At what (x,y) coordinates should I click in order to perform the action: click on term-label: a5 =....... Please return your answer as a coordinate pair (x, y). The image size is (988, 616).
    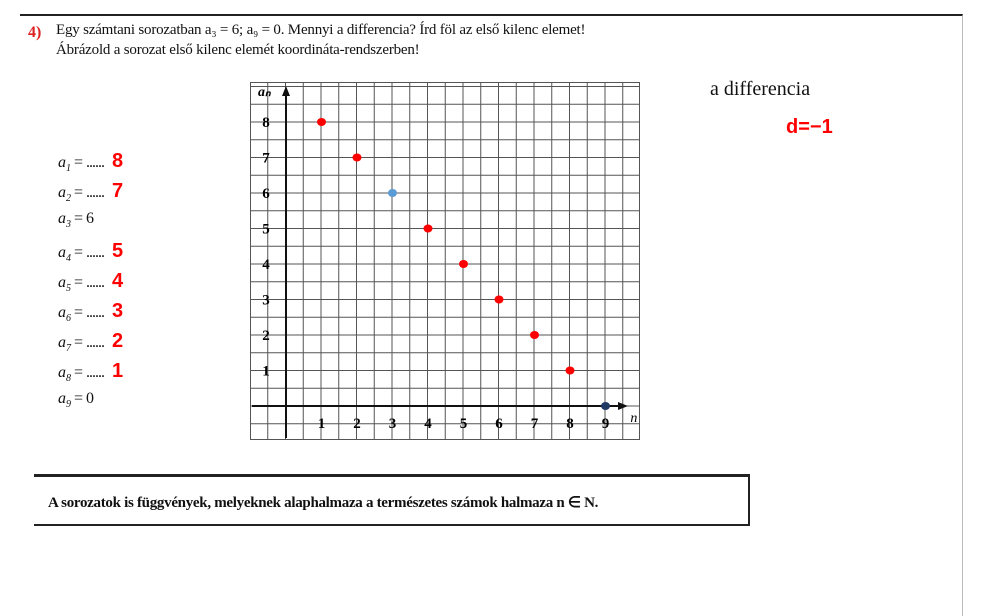
    Looking at the image, I should click on (81, 284).